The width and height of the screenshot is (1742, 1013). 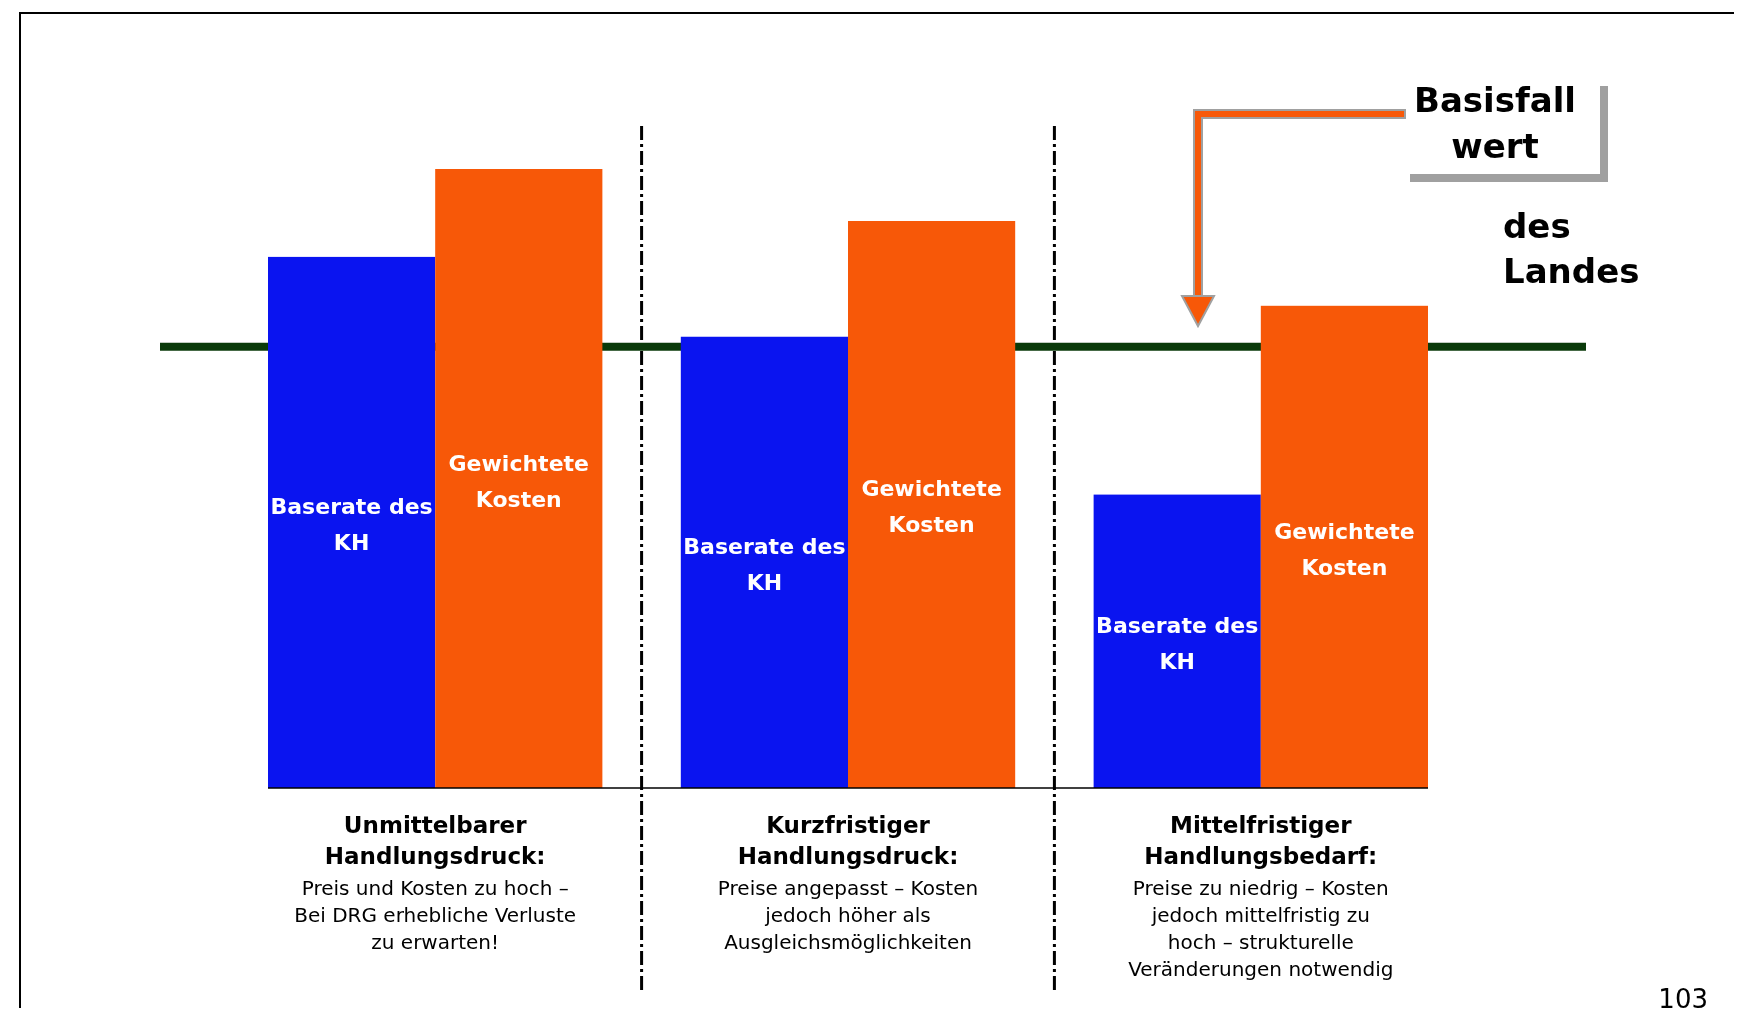 I want to click on text: 103, so click(x=1683, y=998).